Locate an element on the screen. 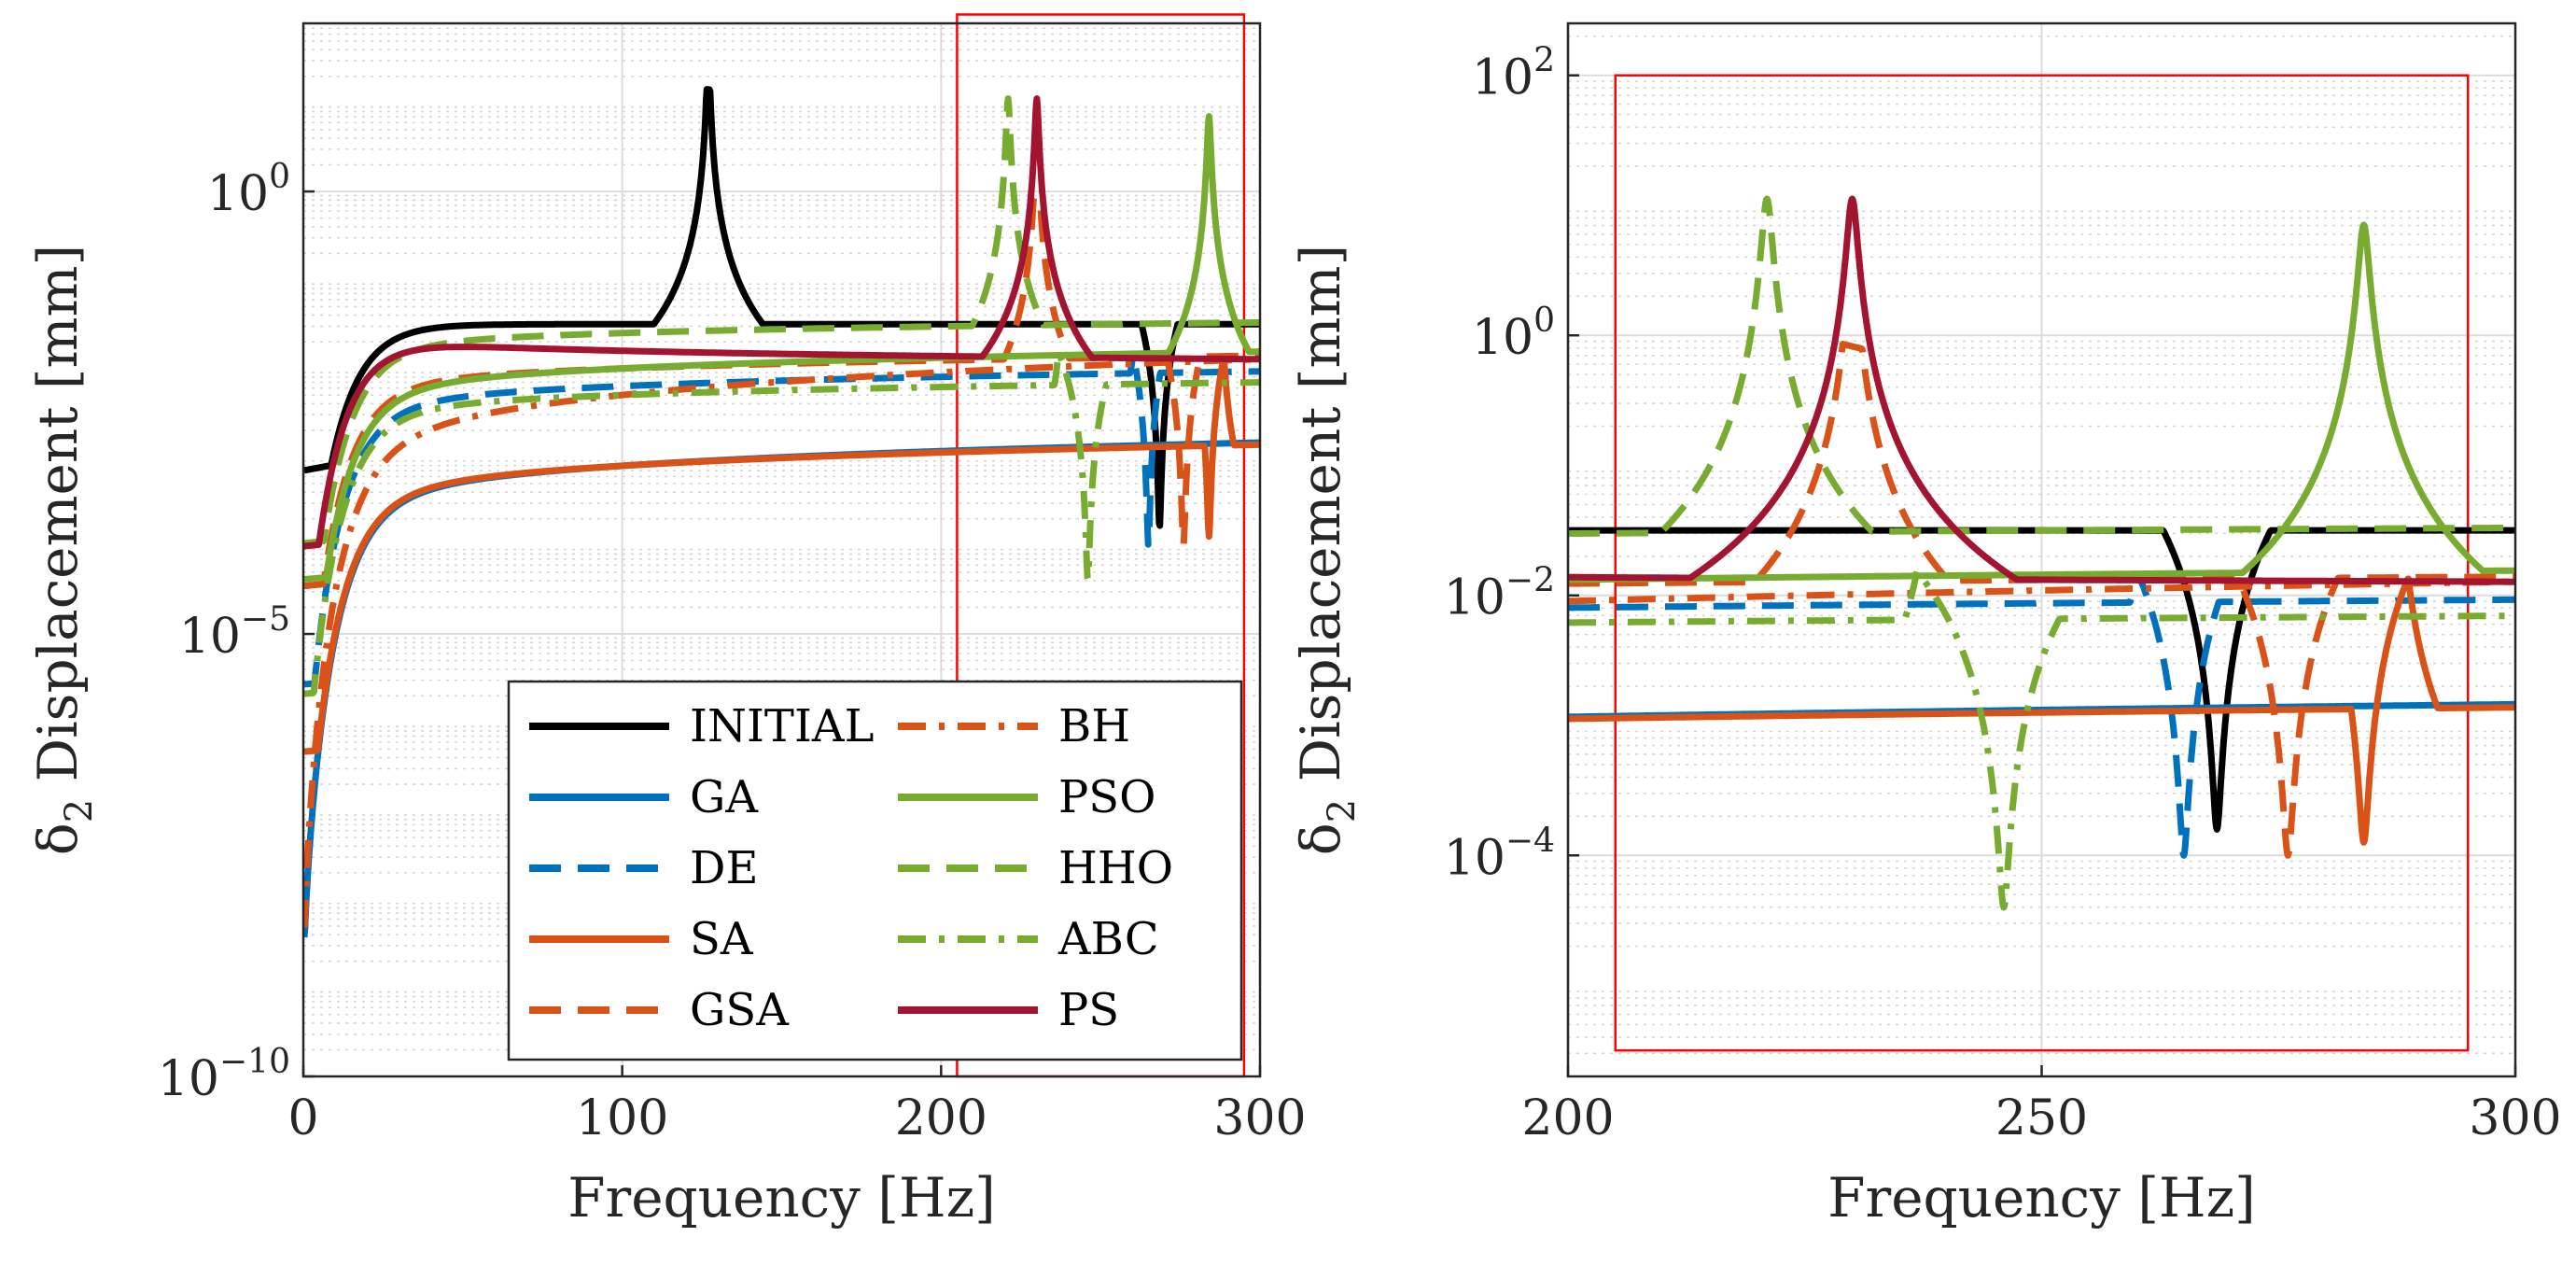 Image resolution: width=2576 pixels, height=1279 pixels. y-tick-label: 10⁻⁵ is located at coordinates (234, 632).